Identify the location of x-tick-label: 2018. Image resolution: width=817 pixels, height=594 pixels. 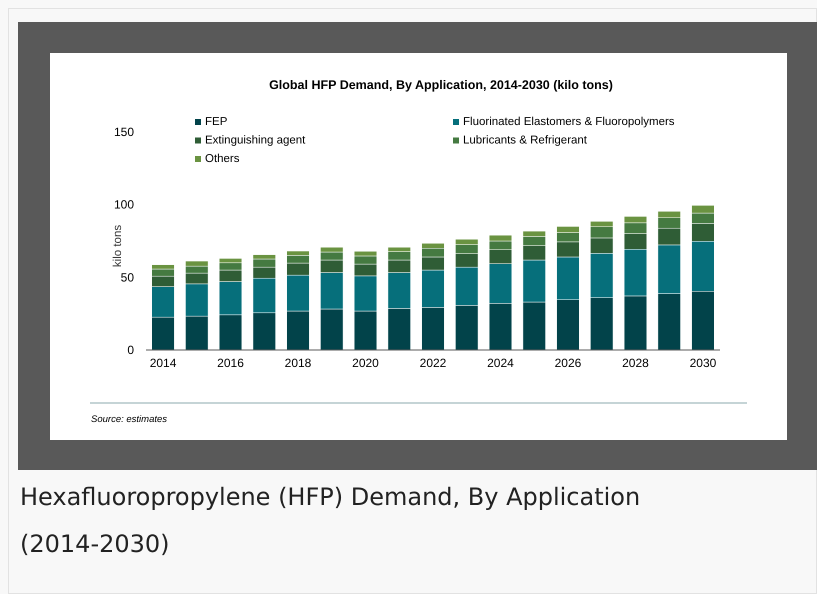
(298, 363).